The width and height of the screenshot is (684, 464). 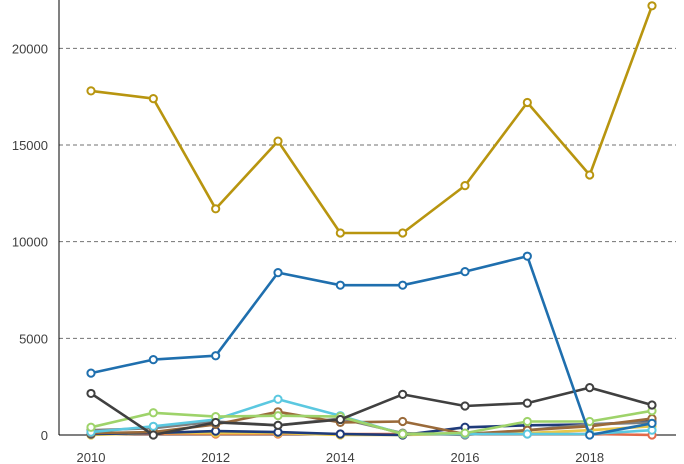 I want to click on x-tick-label: 2014, so click(x=340, y=457).